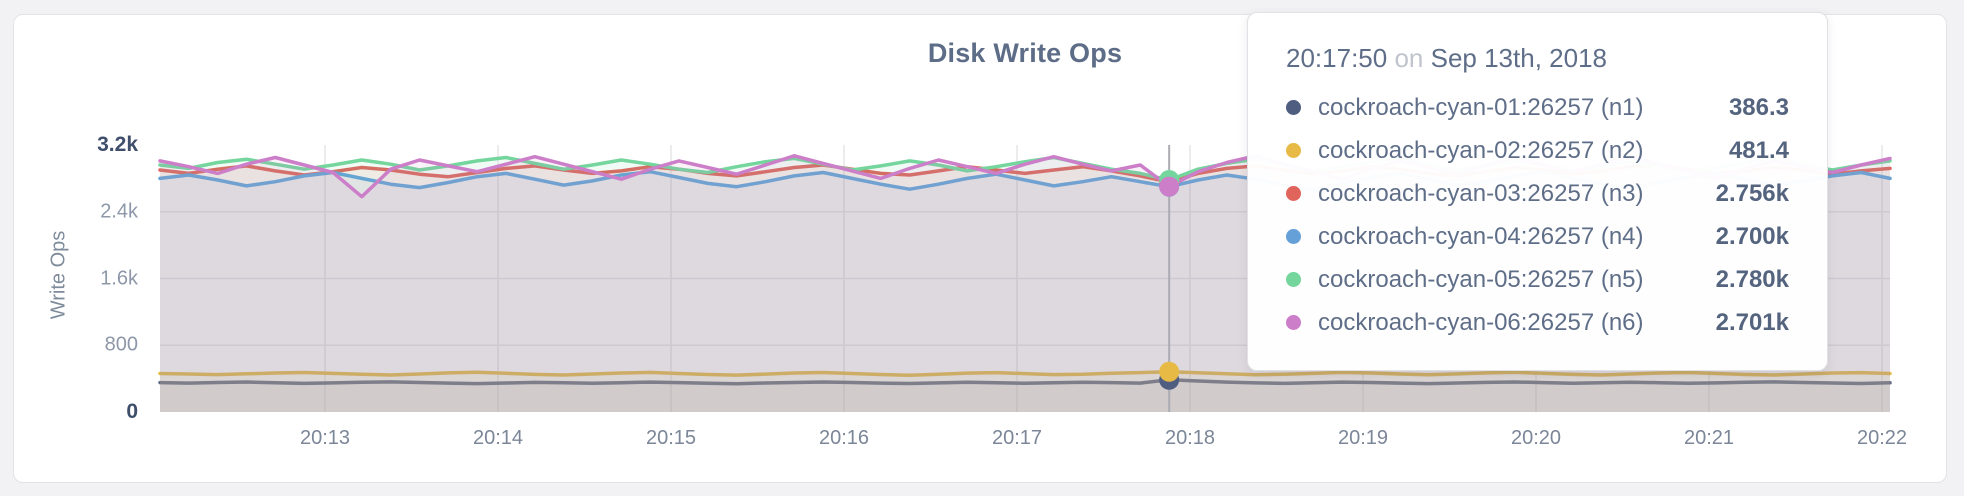  What do you see at coordinates (1409, 58) in the screenshot?
I see `tooltip-conjunction: on` at bounding box center [1409, 58].